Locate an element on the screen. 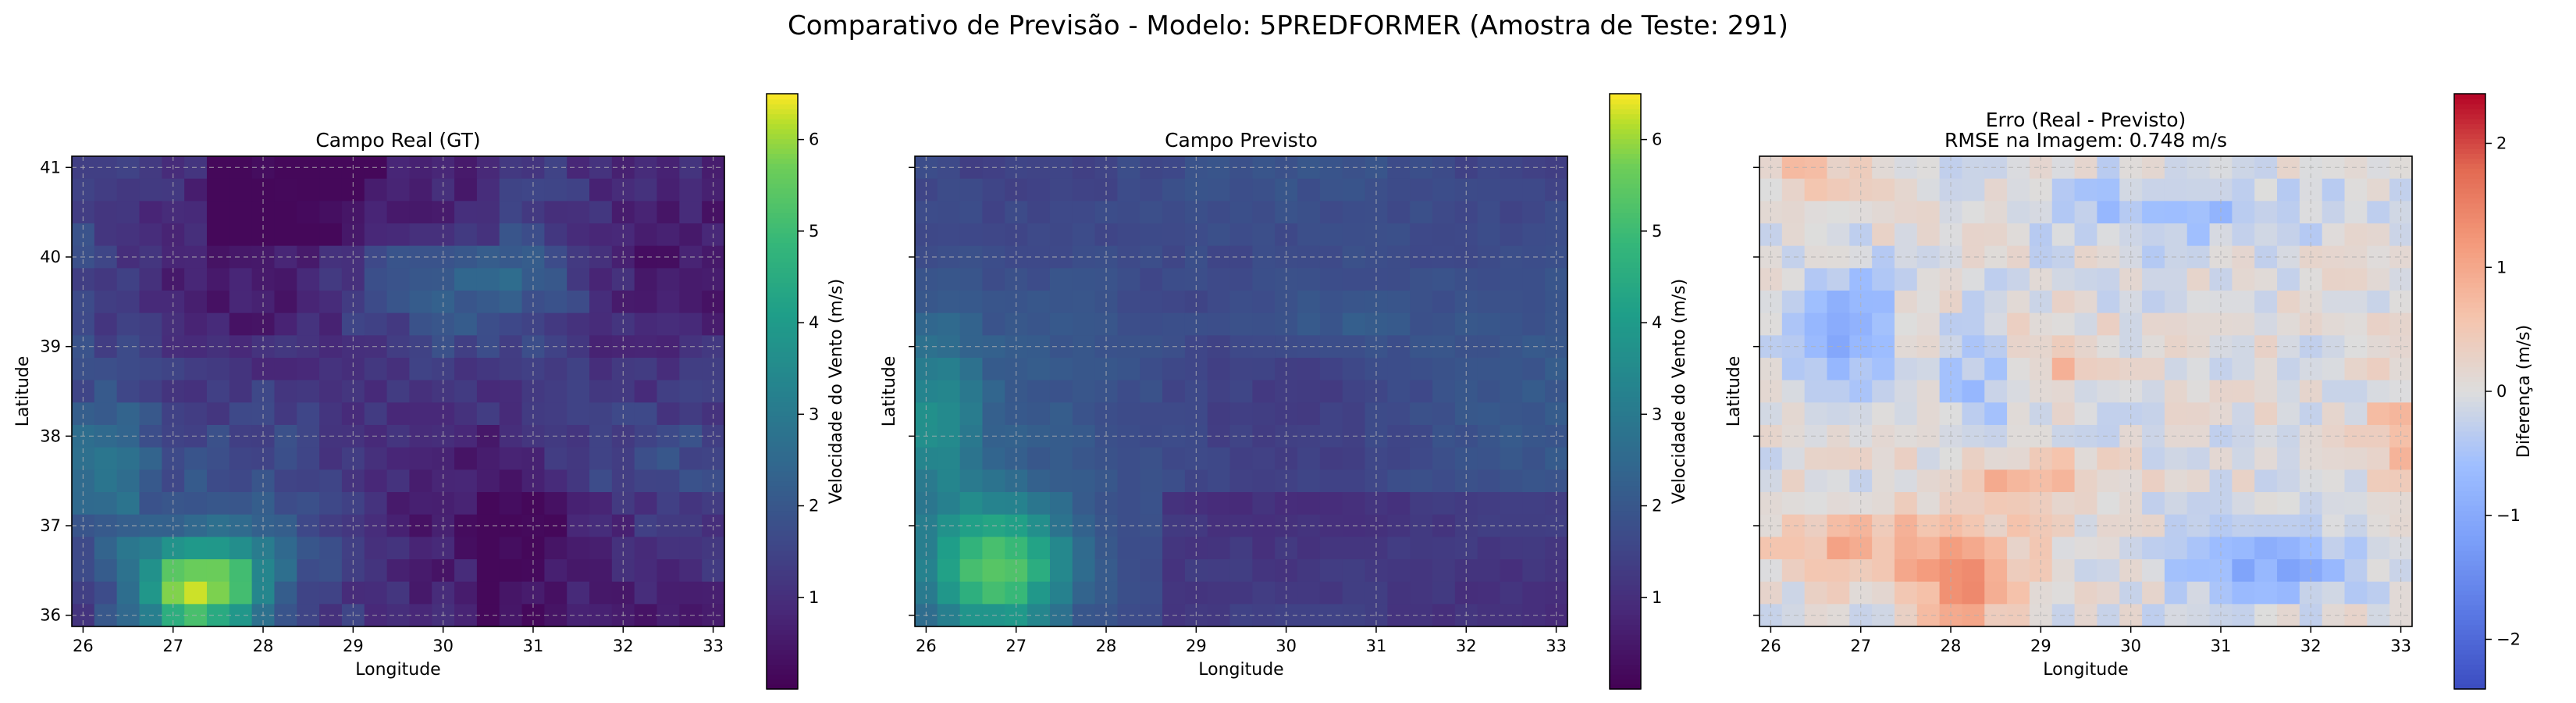 The height and width of the screenshot is (703, 2576). x-axis-label: Longitude is located at coordinates (397, 670).